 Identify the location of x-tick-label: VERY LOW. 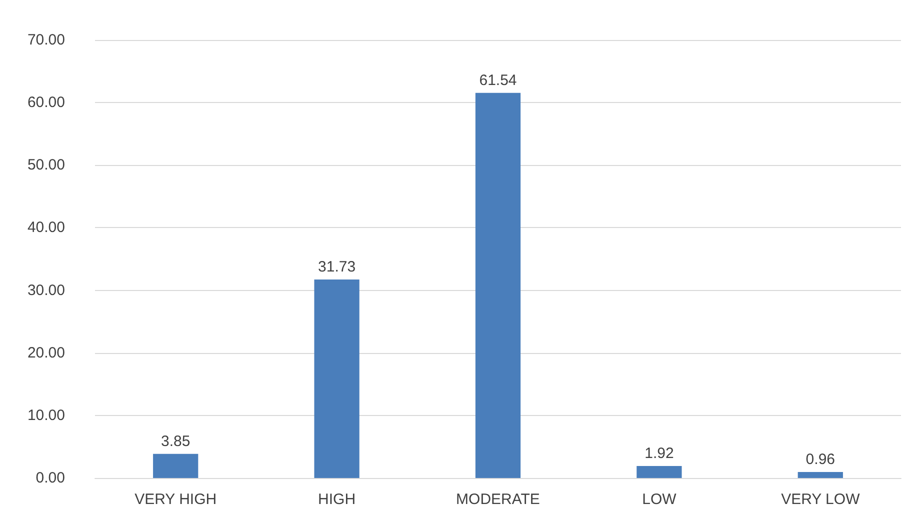
(821, 499).